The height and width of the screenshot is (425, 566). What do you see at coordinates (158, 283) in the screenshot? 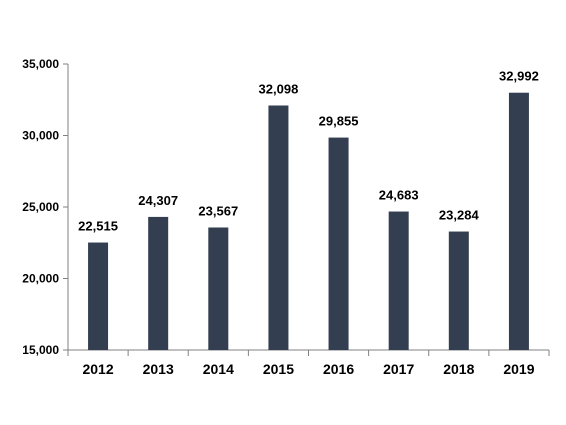
I see `bar-2013` at bounding box center [158, 283].